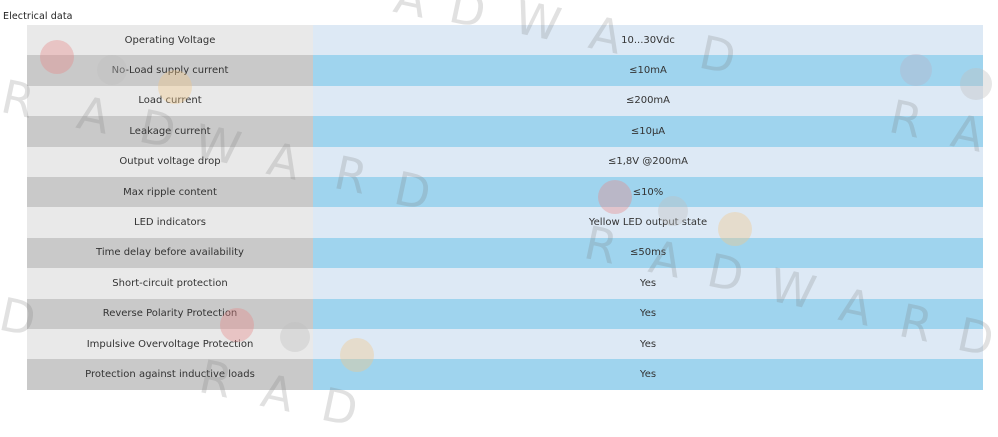 This screenshot has height=437, width=998. What do you see at coordinates (170, 40) in the screenshot?
I see `row-label: Operating Voltage` at bounding box center [170, 40].